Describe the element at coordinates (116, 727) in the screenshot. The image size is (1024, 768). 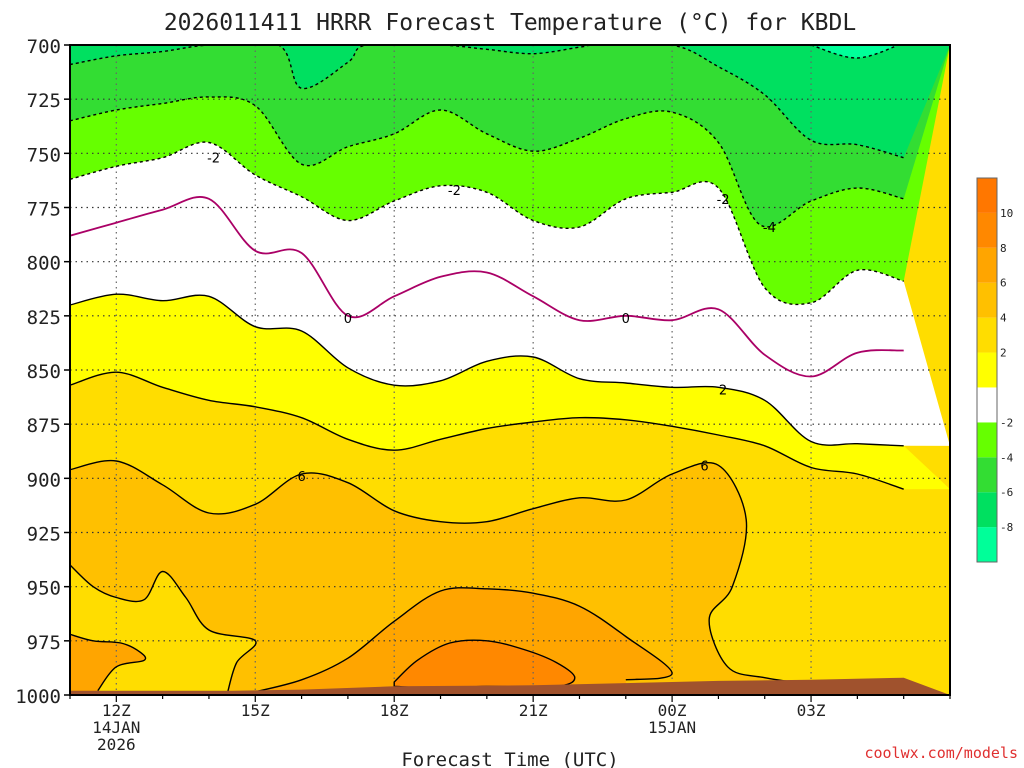
I see `x-tick-label: 14JAN` at that location.